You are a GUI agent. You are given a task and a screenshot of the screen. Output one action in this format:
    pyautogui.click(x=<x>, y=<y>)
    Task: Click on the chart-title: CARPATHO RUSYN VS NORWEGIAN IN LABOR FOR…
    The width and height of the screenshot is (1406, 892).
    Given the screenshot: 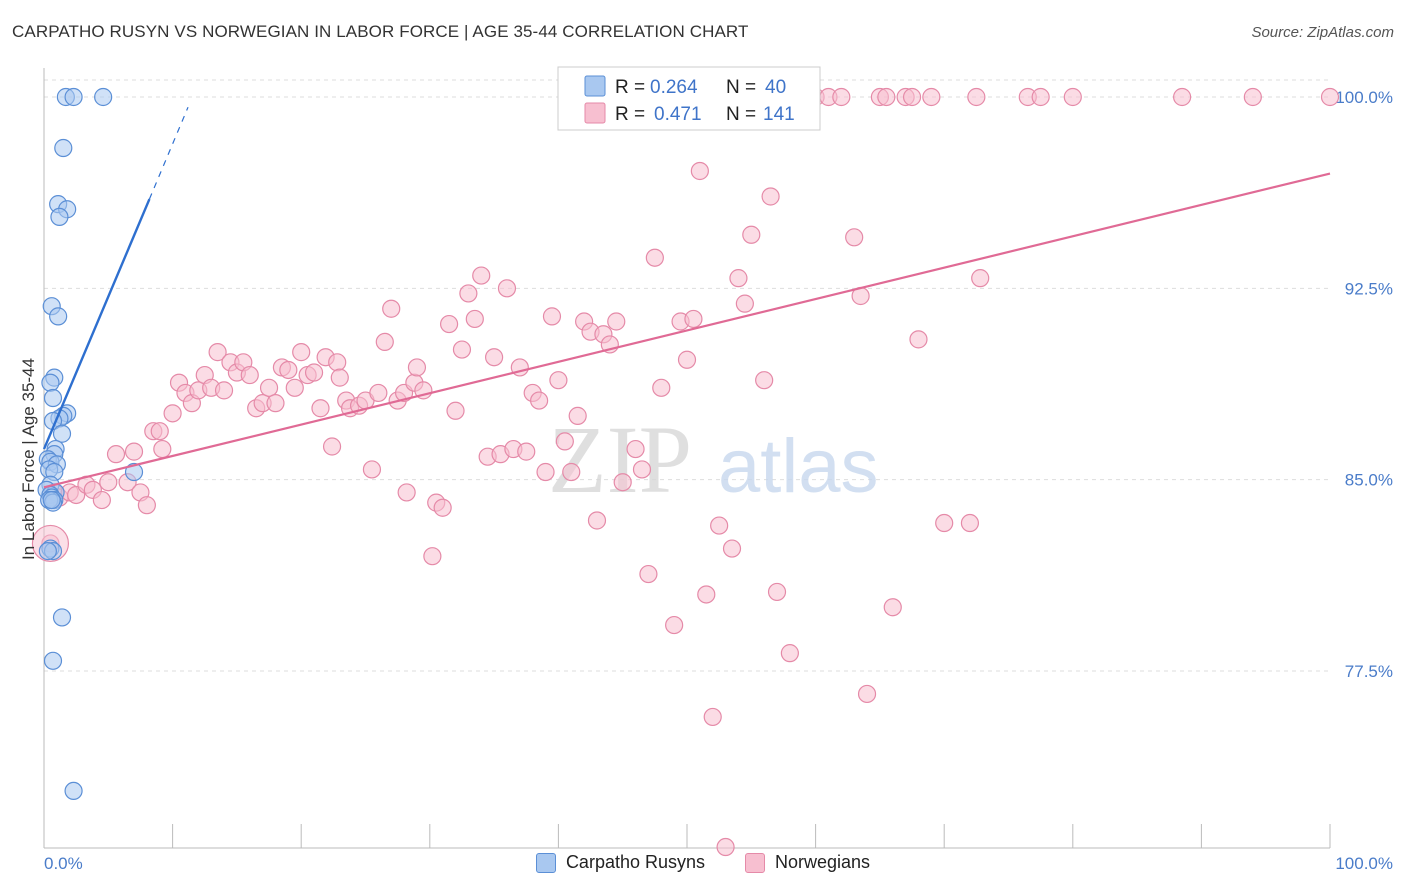 What is the action you would take?
    pyautogui.click(x=380, y=31)
    